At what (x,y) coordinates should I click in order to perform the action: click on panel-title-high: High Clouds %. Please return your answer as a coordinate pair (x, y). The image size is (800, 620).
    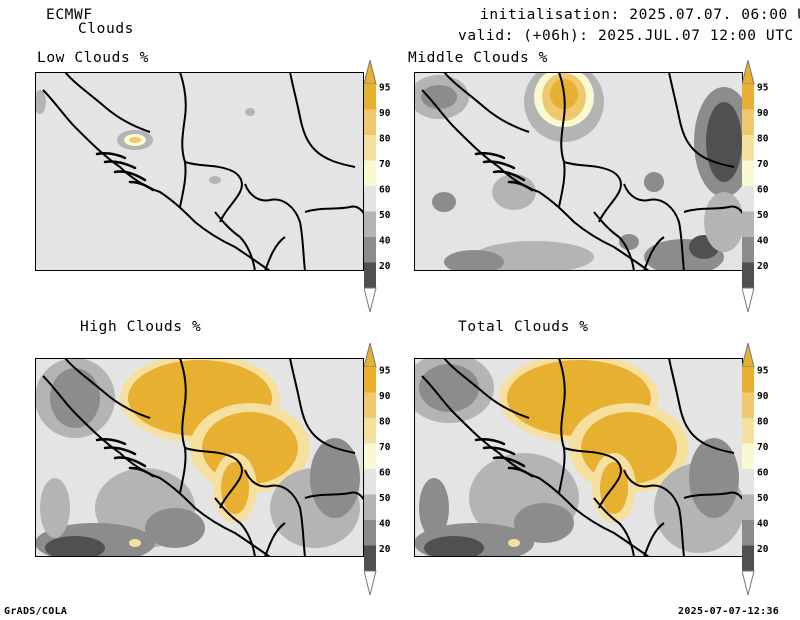
    Looking at the image, I should click on (141, 327).